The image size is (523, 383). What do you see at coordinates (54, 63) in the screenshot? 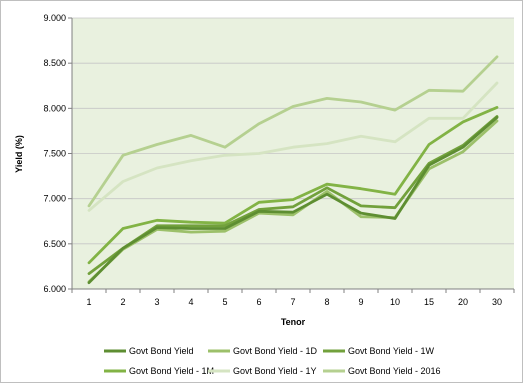
I see `y-tick-label: 8.500` at bounding box center [54, 63].